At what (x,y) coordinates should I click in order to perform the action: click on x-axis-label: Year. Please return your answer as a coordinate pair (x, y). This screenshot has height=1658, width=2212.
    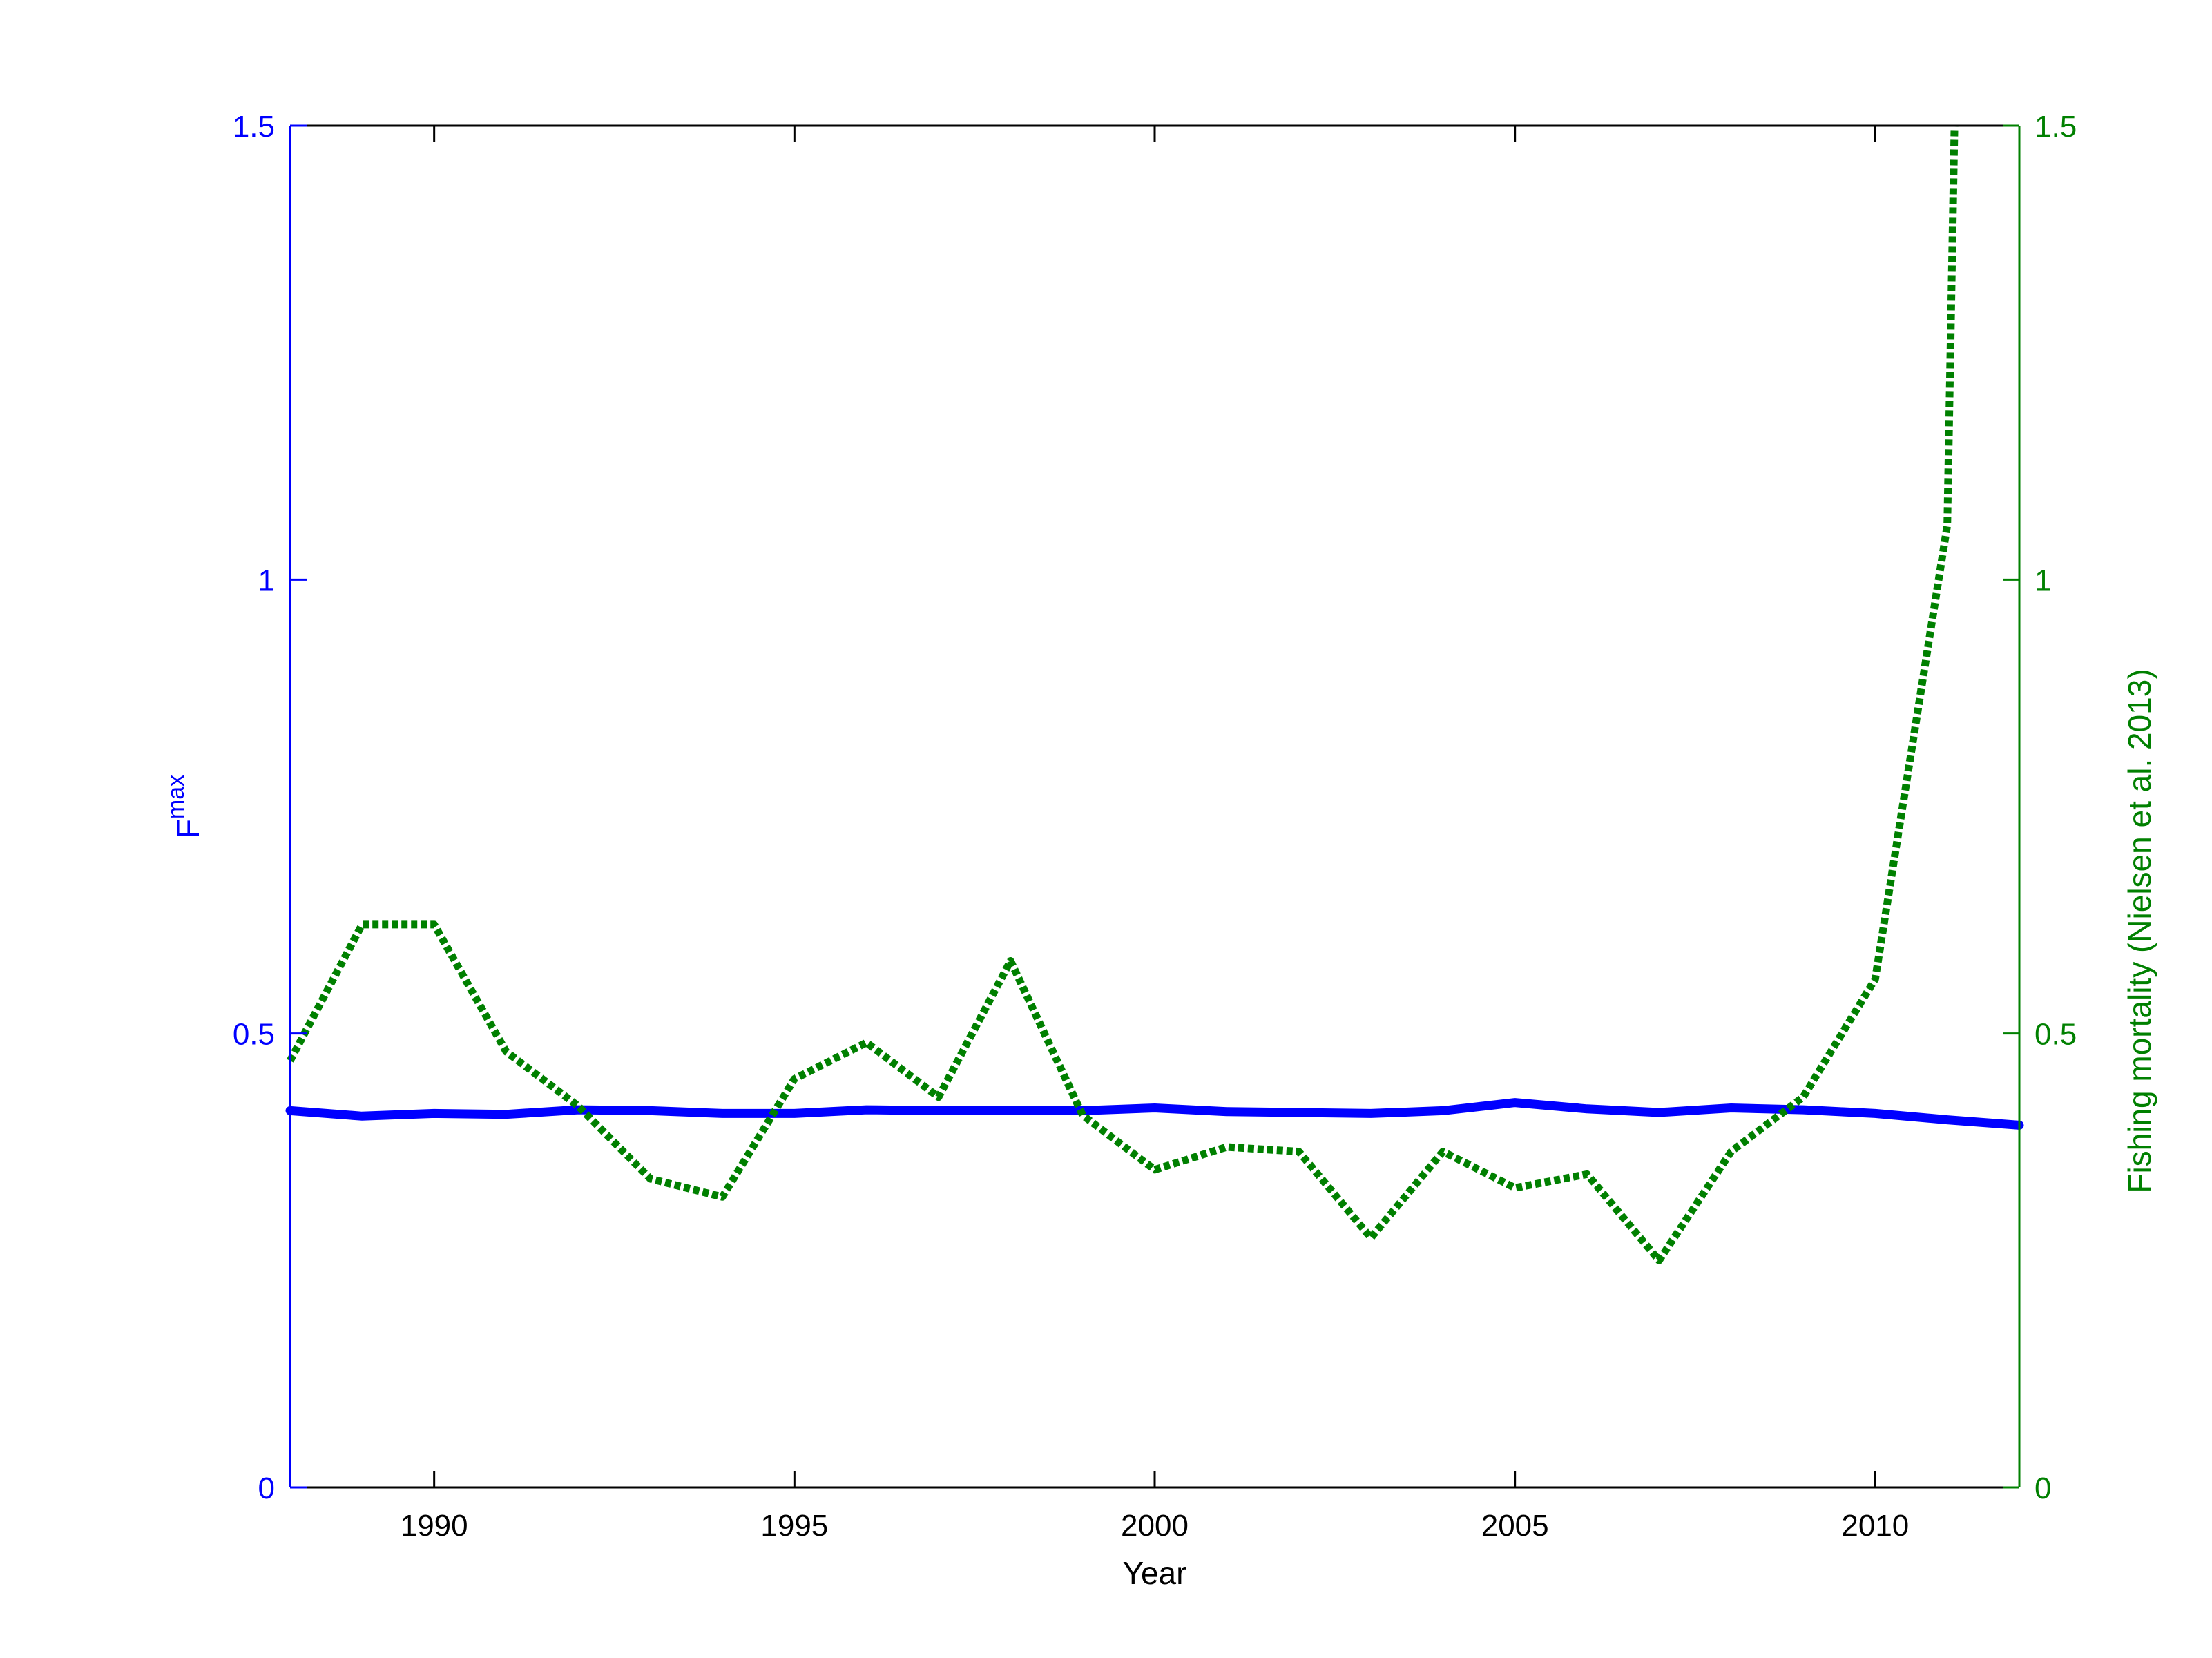
    Looking at the image, I should click on (1155, 1573).